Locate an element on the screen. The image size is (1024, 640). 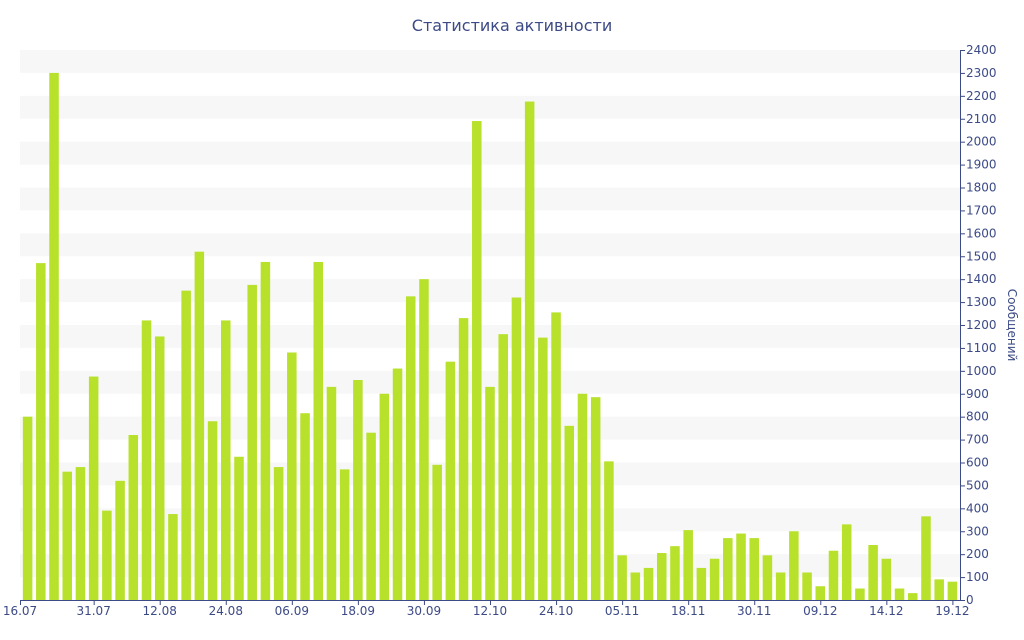
y-tick-label: 1700 is located at coordinates (981, 210).